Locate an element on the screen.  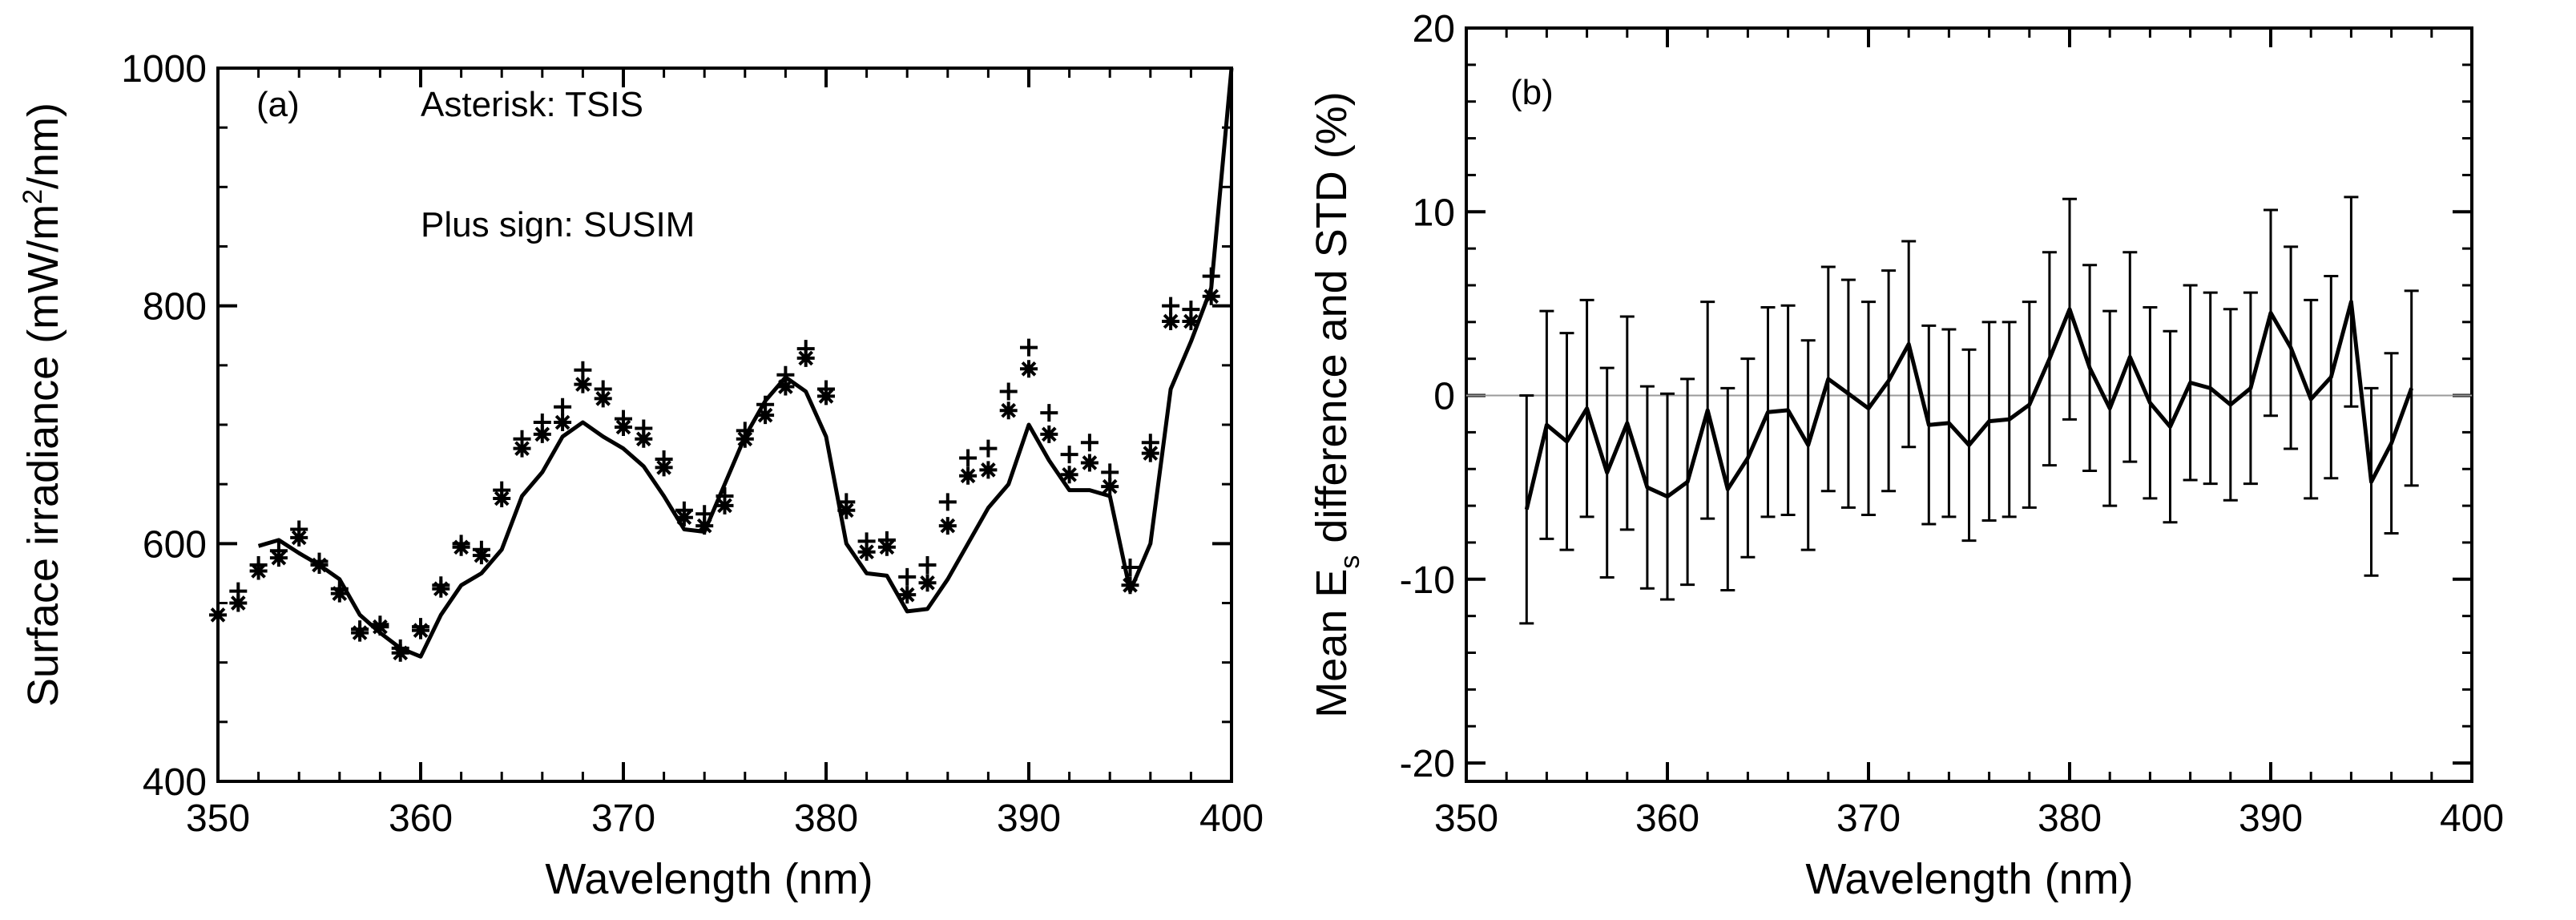
legend-tsis: Asterisk: TSIS is located at coordinates (532, 104).